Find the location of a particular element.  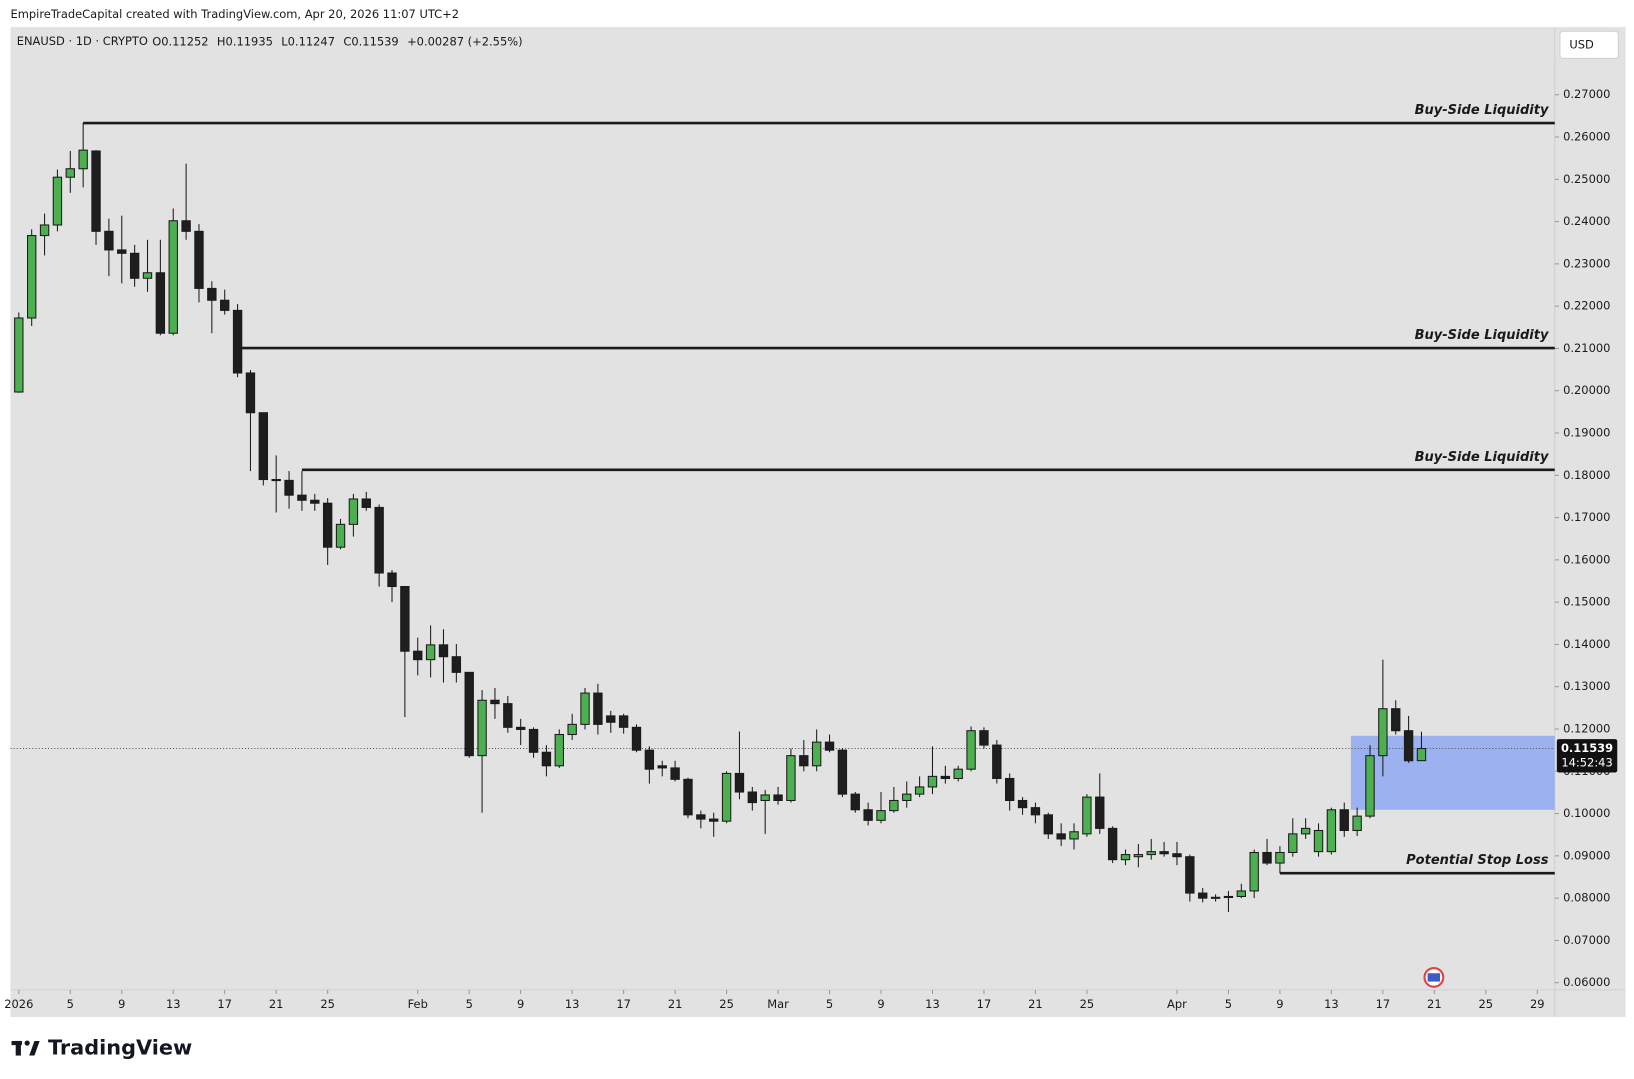

ohlc-change: +0.00287 (+2.55%) is located at coordinates (465, 41).